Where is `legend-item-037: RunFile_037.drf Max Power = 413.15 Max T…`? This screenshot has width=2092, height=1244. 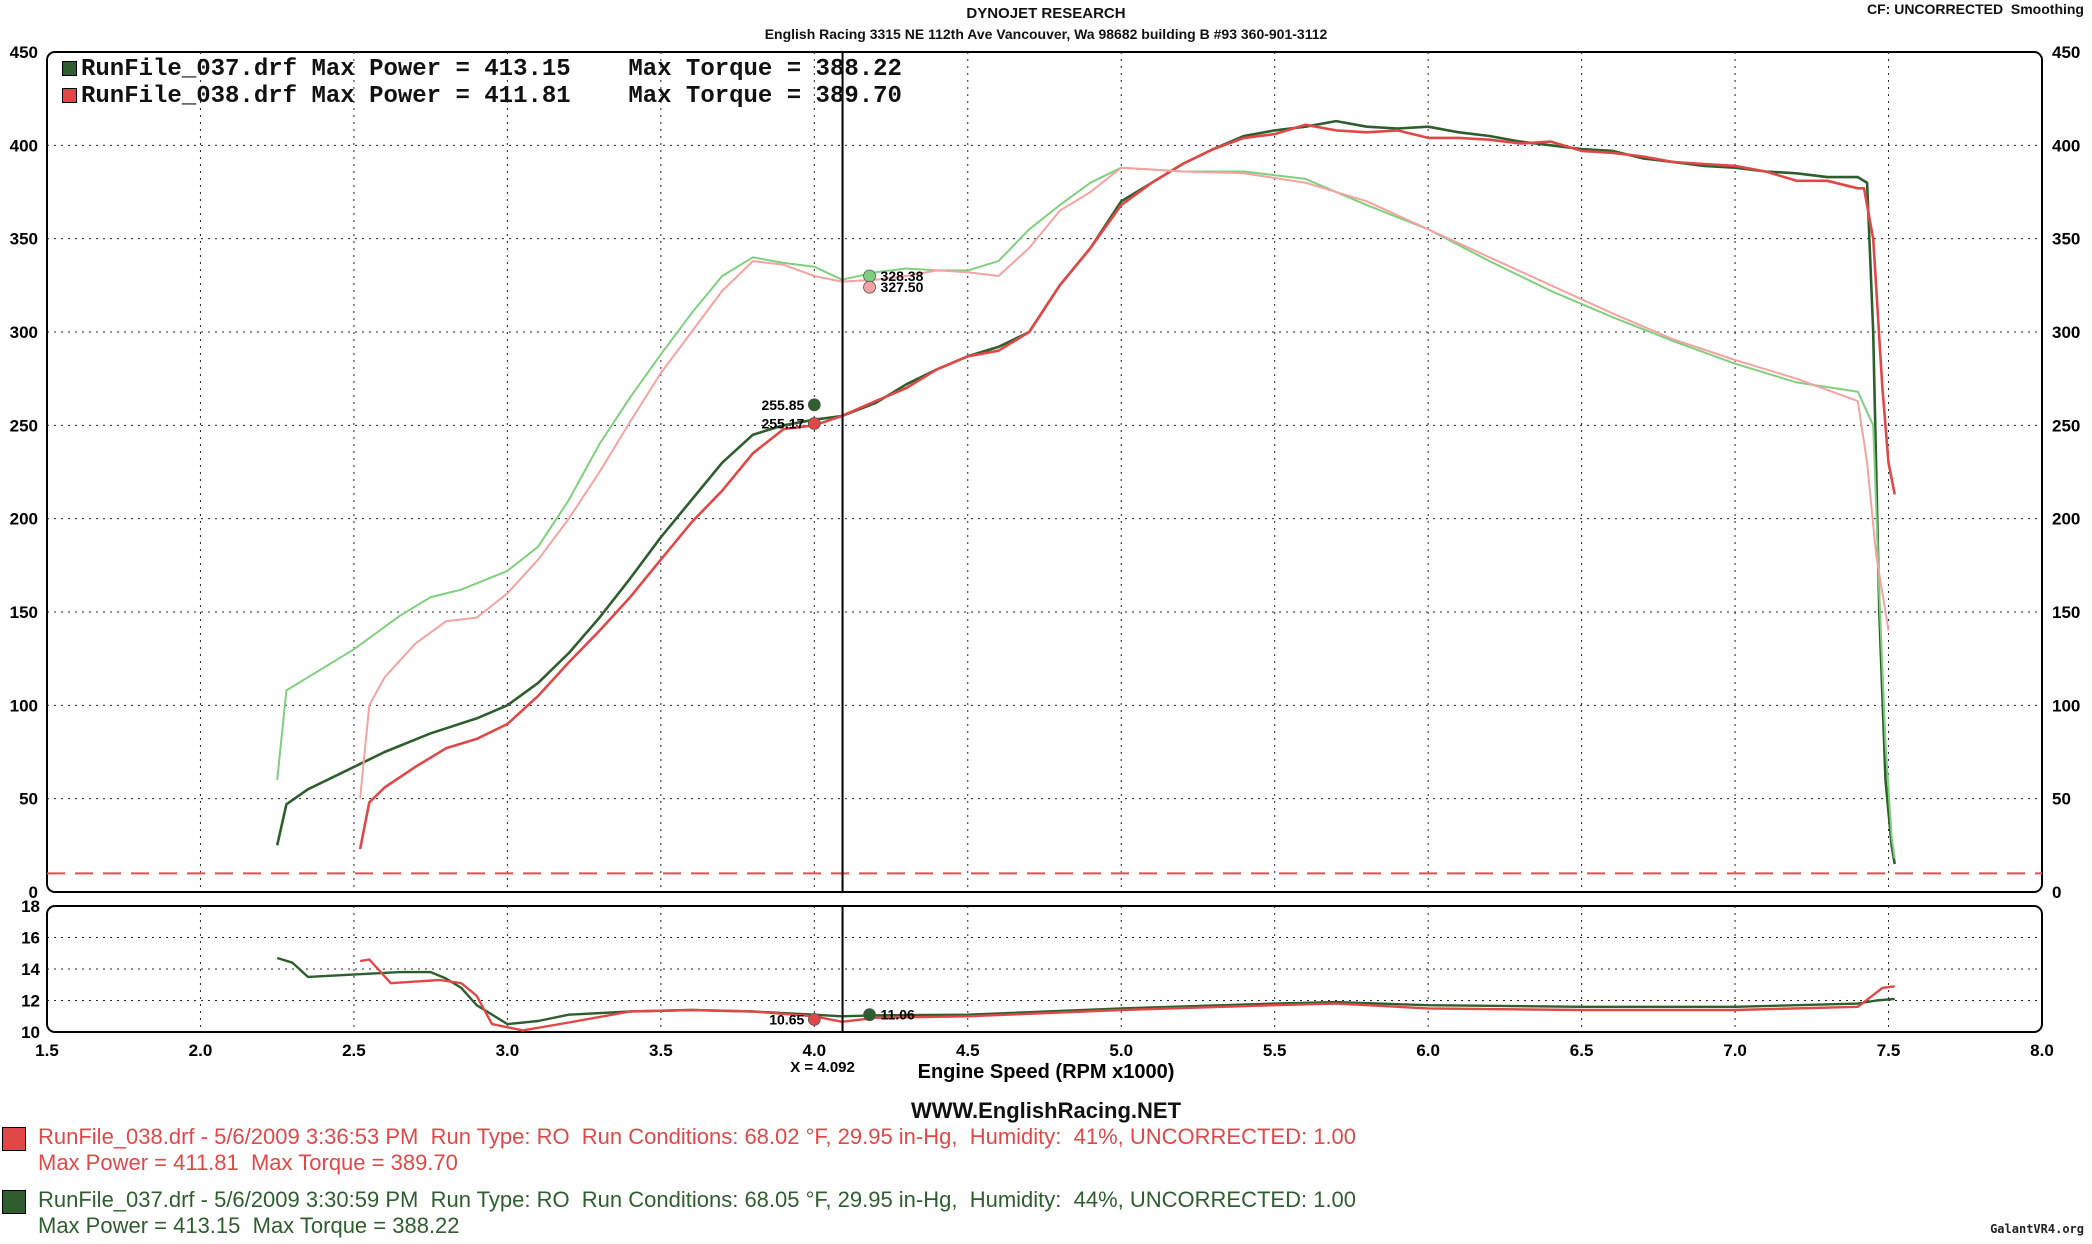 legend-item-037: RunFile_037.drf Max Power = 413.15 Max T… is located at coordinates (482, 69).